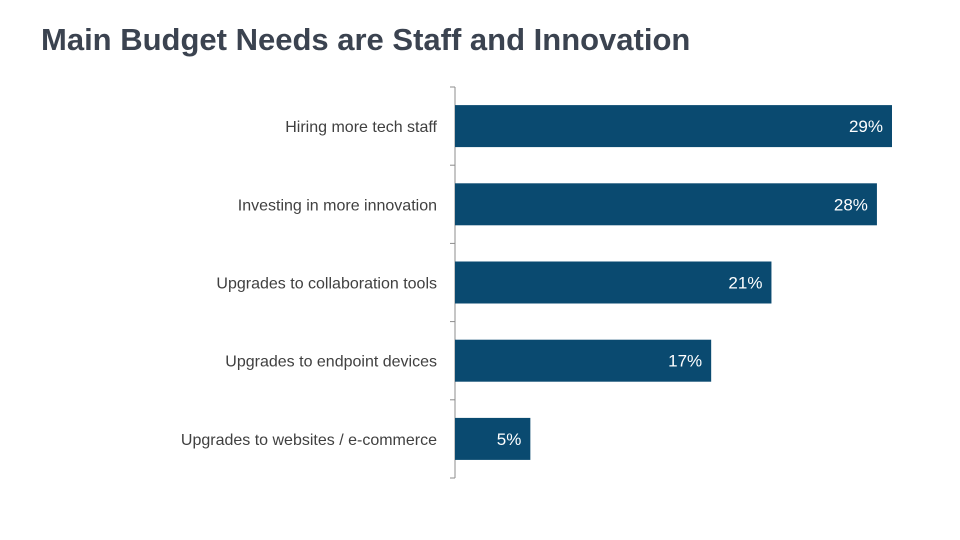 The height and width of the screenshot is (540, 960). What do you see at coordinates (361, 127) in the screenshot?
I see `category-label: Hiring more tech staff` at bounding box center [361, 127].